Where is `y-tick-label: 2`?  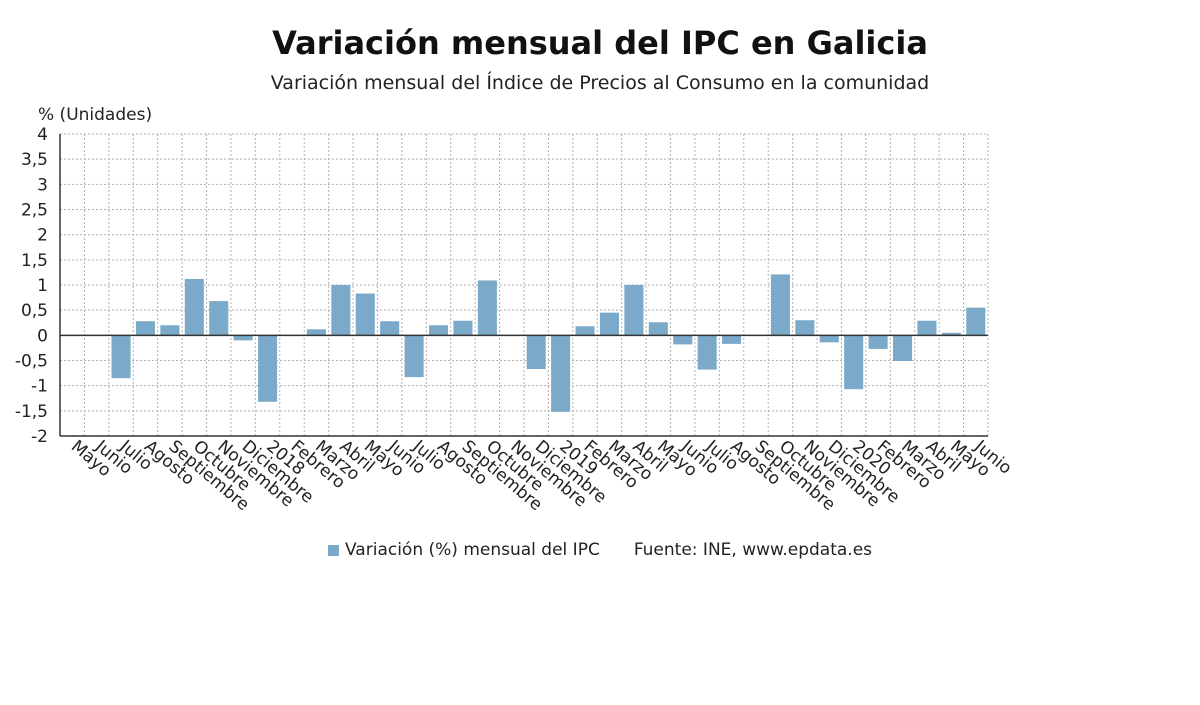
y-tick-label: 2 is located at coordinates (42, 236).